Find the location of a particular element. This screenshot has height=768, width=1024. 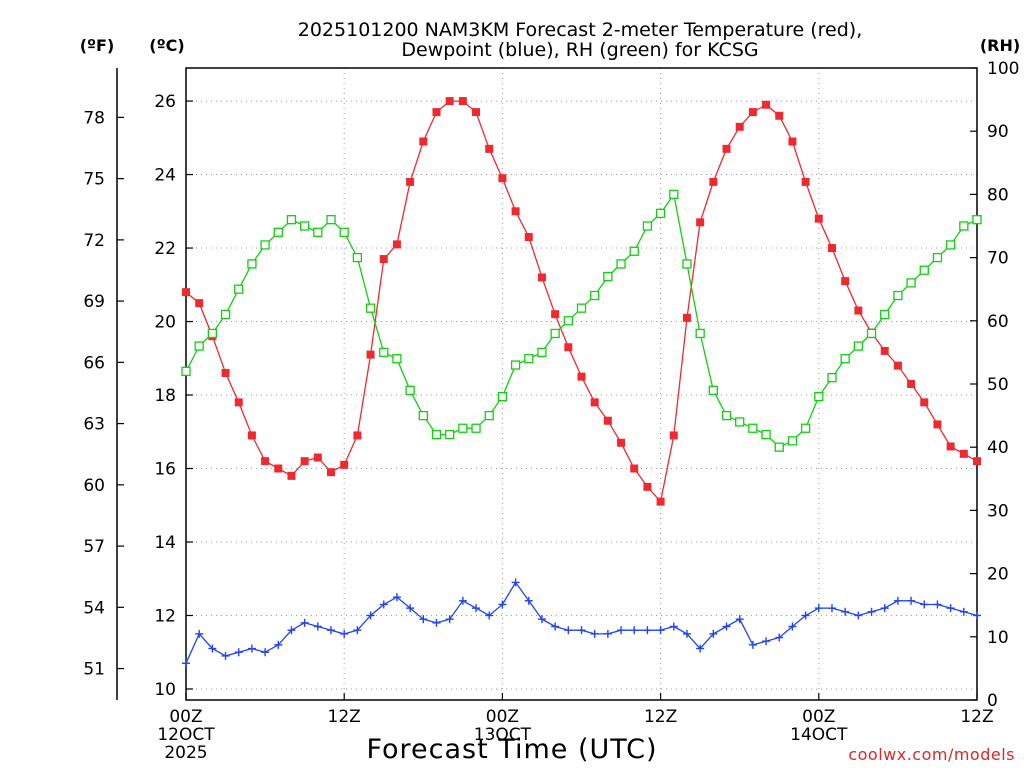

rh-unit-label: (RH) is located at coordinates (1000, 45).